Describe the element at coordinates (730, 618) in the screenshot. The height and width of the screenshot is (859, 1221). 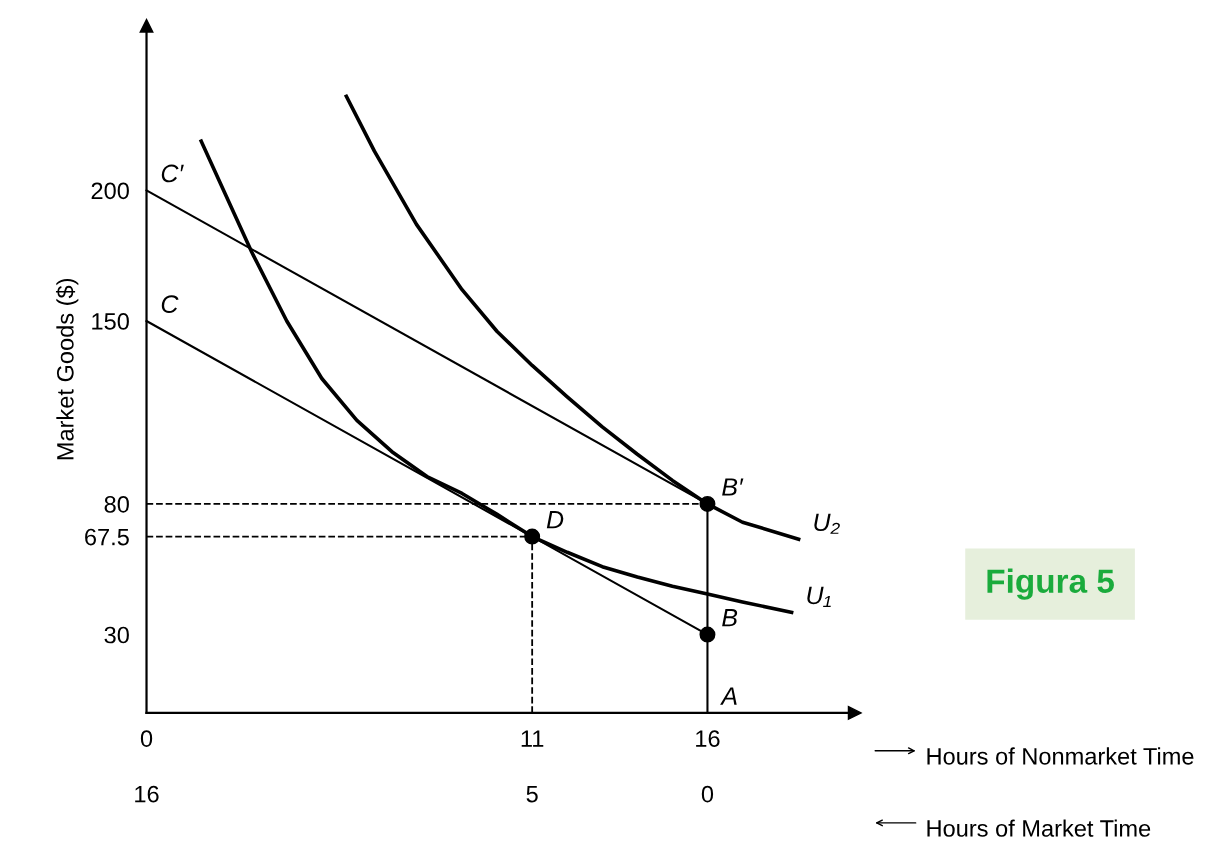
I see `annotation: B` at that location.